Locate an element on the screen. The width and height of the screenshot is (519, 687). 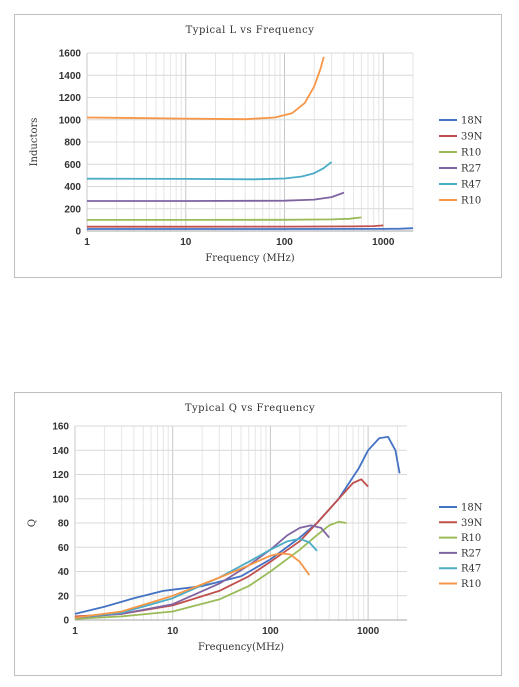
chart-l-legend-label: R27 is located at coordinates (471, 169).